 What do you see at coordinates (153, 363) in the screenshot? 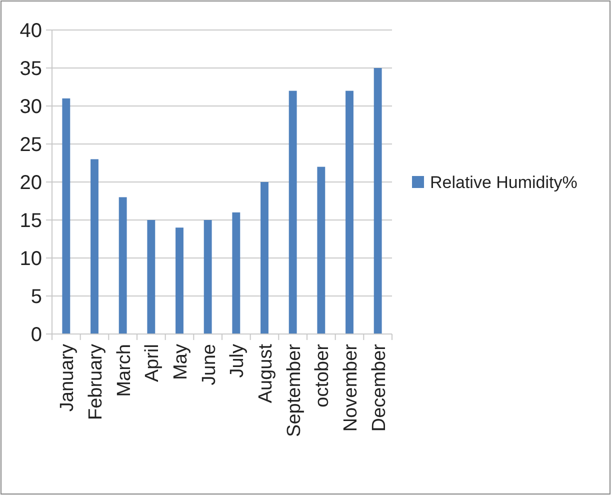
I see `x-tick-label: April` at bounding box center [153, 363].